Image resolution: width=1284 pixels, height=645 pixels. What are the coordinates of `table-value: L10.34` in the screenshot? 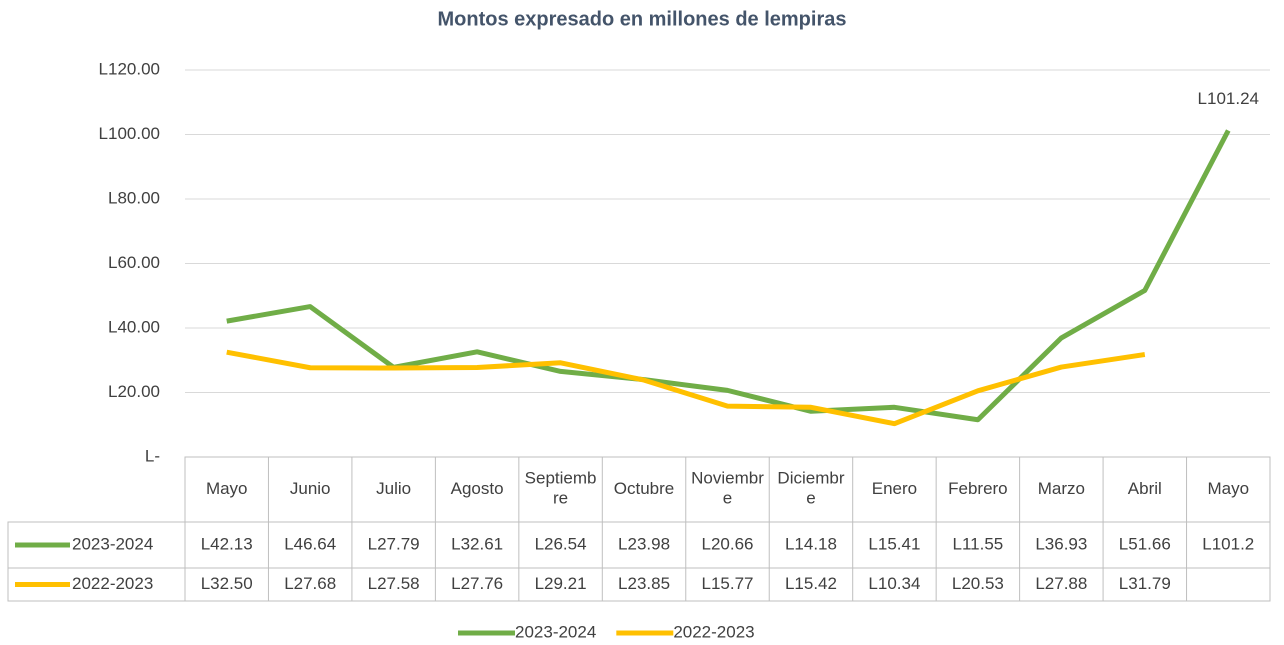 It's located at (894, 583).